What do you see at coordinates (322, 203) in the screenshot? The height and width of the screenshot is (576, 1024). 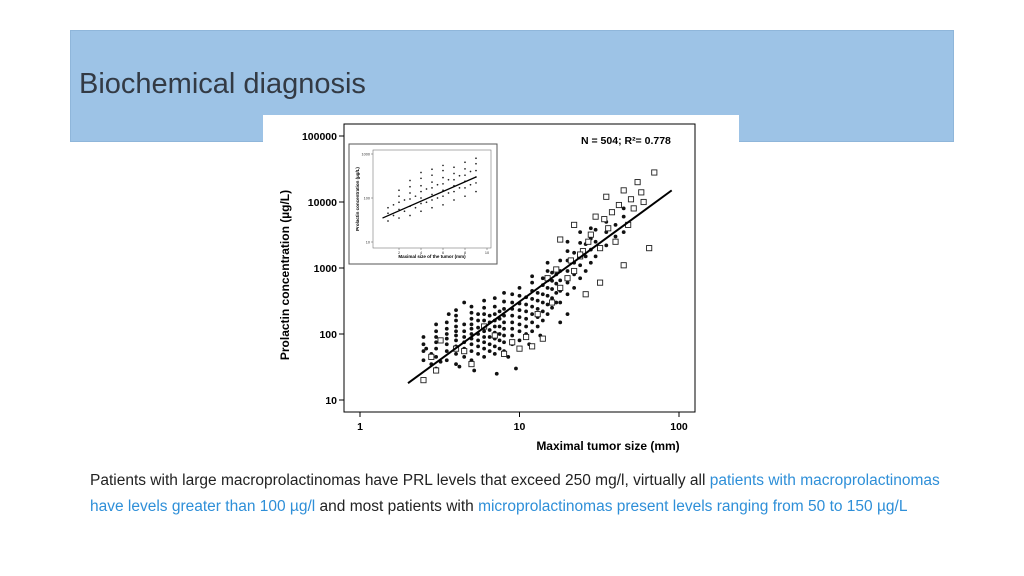 I see `y-tick-label: 10000` at bounding box center [322, 203].